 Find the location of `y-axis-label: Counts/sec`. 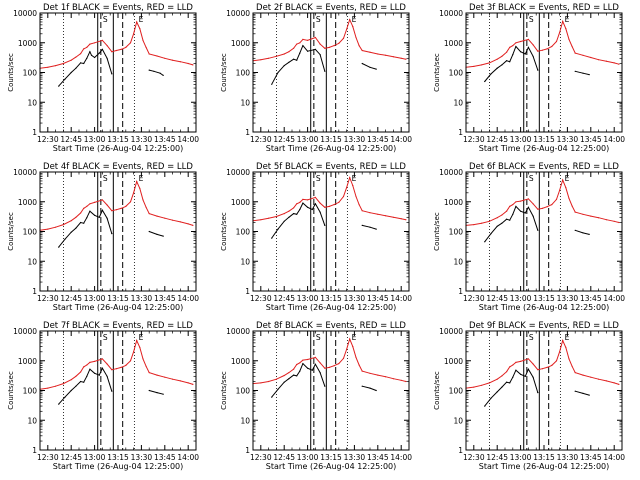

y-axis-label: Counts/sec is located at coordinates (437, 390).